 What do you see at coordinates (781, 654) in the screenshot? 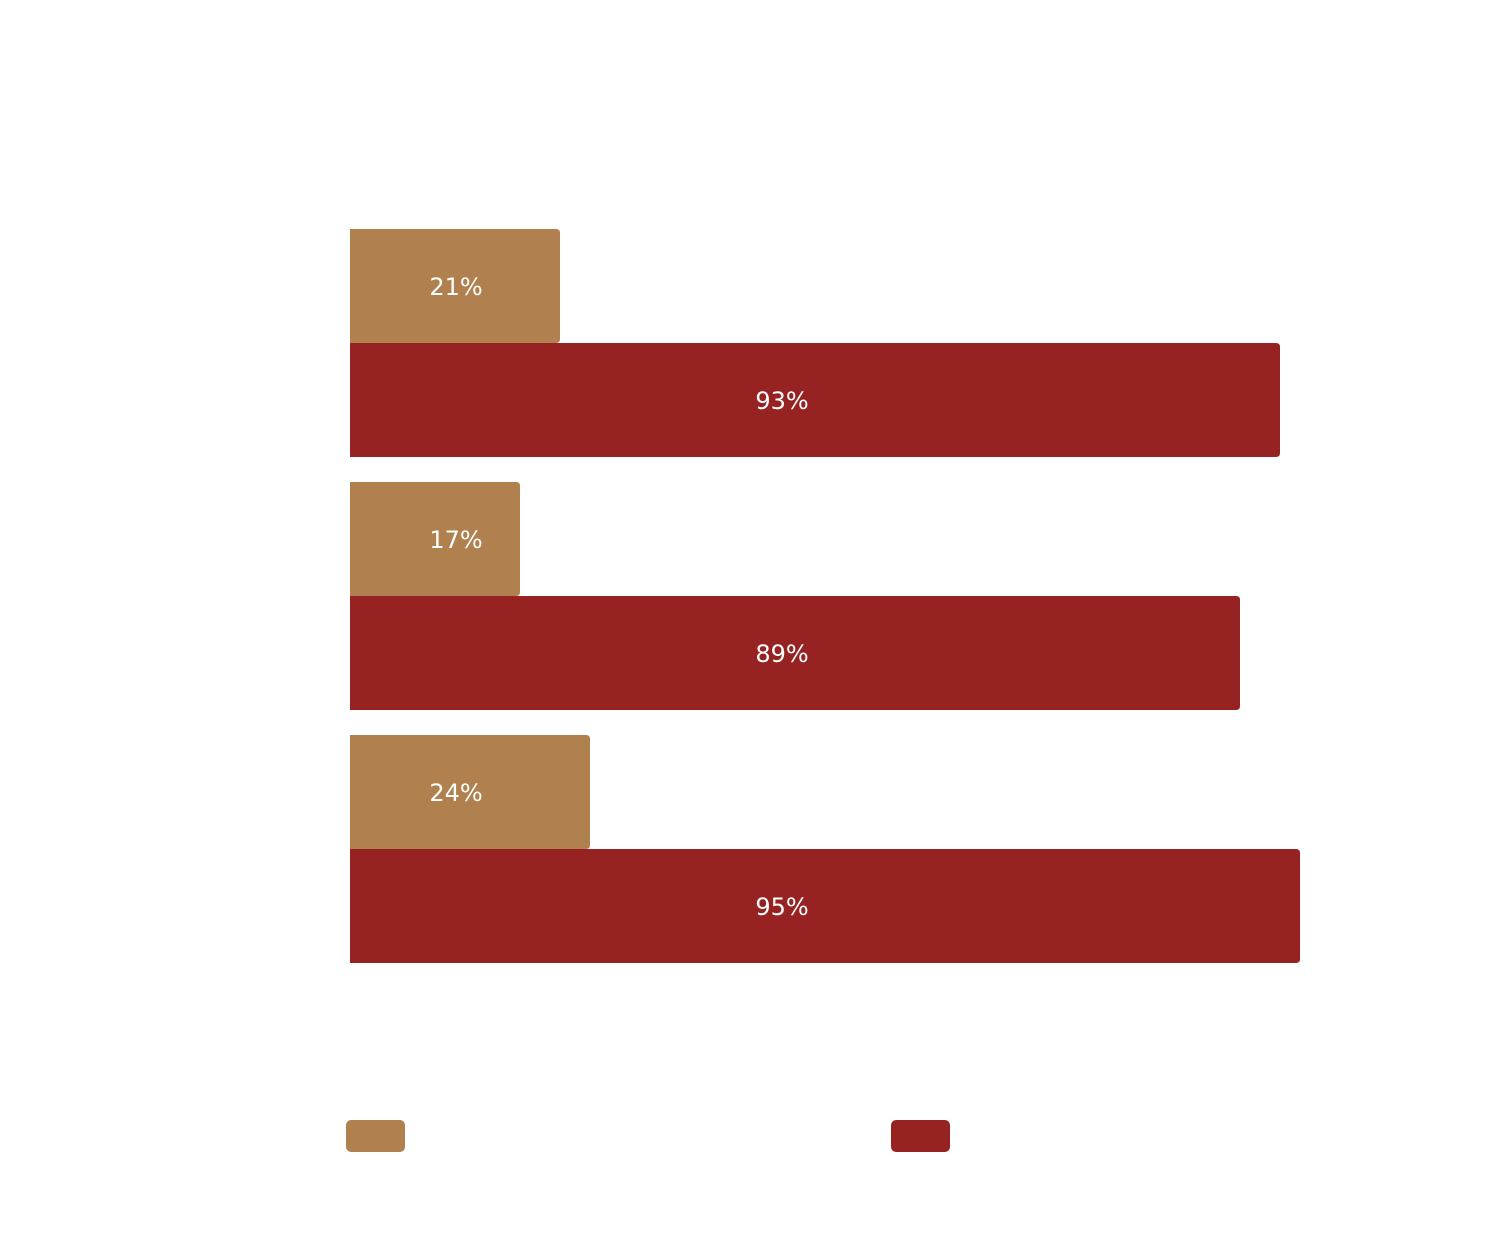
I see `value-label: 89%` at bounding box center [781, 654].